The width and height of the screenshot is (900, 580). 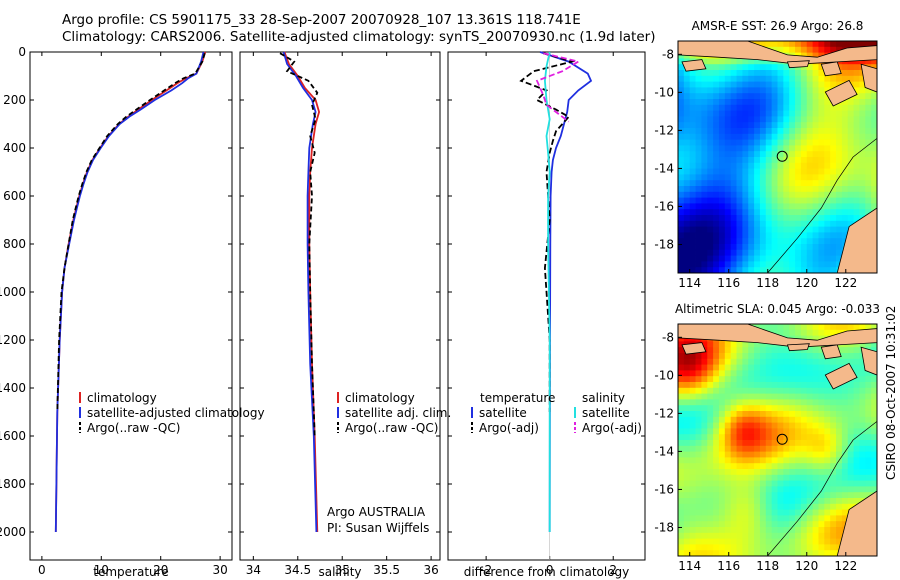 What do you see at coordinates (728, 283) in the screenshot?
I see `sst_map-xtick-label: 116` at bounding box center [728, 283].